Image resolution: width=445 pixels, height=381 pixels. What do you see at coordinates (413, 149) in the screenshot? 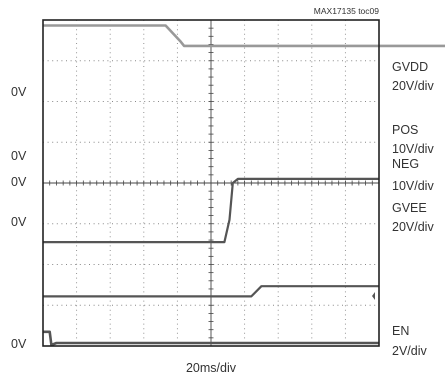
I see `channel-scale-pos: 10V/div` at bounding box center [413, 149].